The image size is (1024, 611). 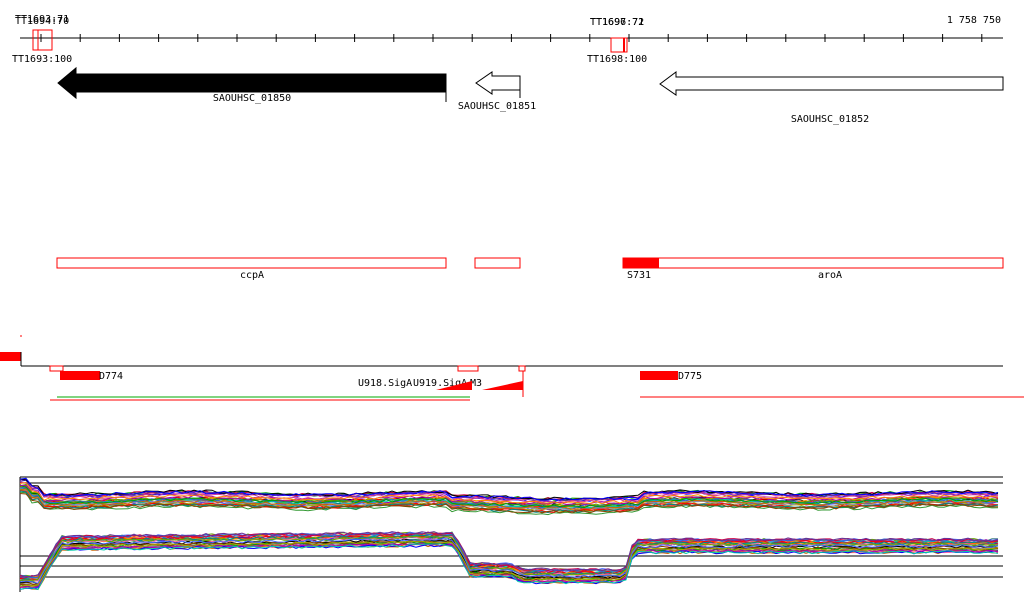 I want to click on annotation-box-aroA, so click(x=813, y=263).